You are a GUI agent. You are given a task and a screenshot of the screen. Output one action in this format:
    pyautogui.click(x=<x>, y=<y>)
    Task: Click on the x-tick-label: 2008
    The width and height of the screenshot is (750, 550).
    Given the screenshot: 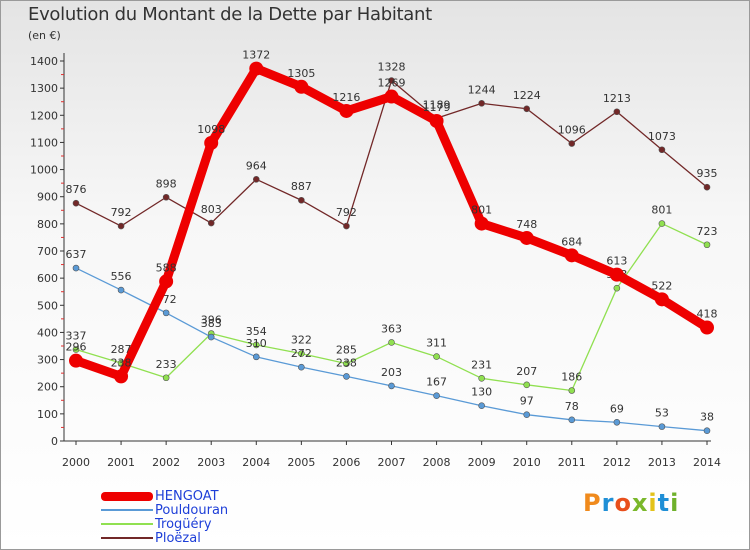 What is the action you would take?
    pyautogui.click(x=437, y=462)
    